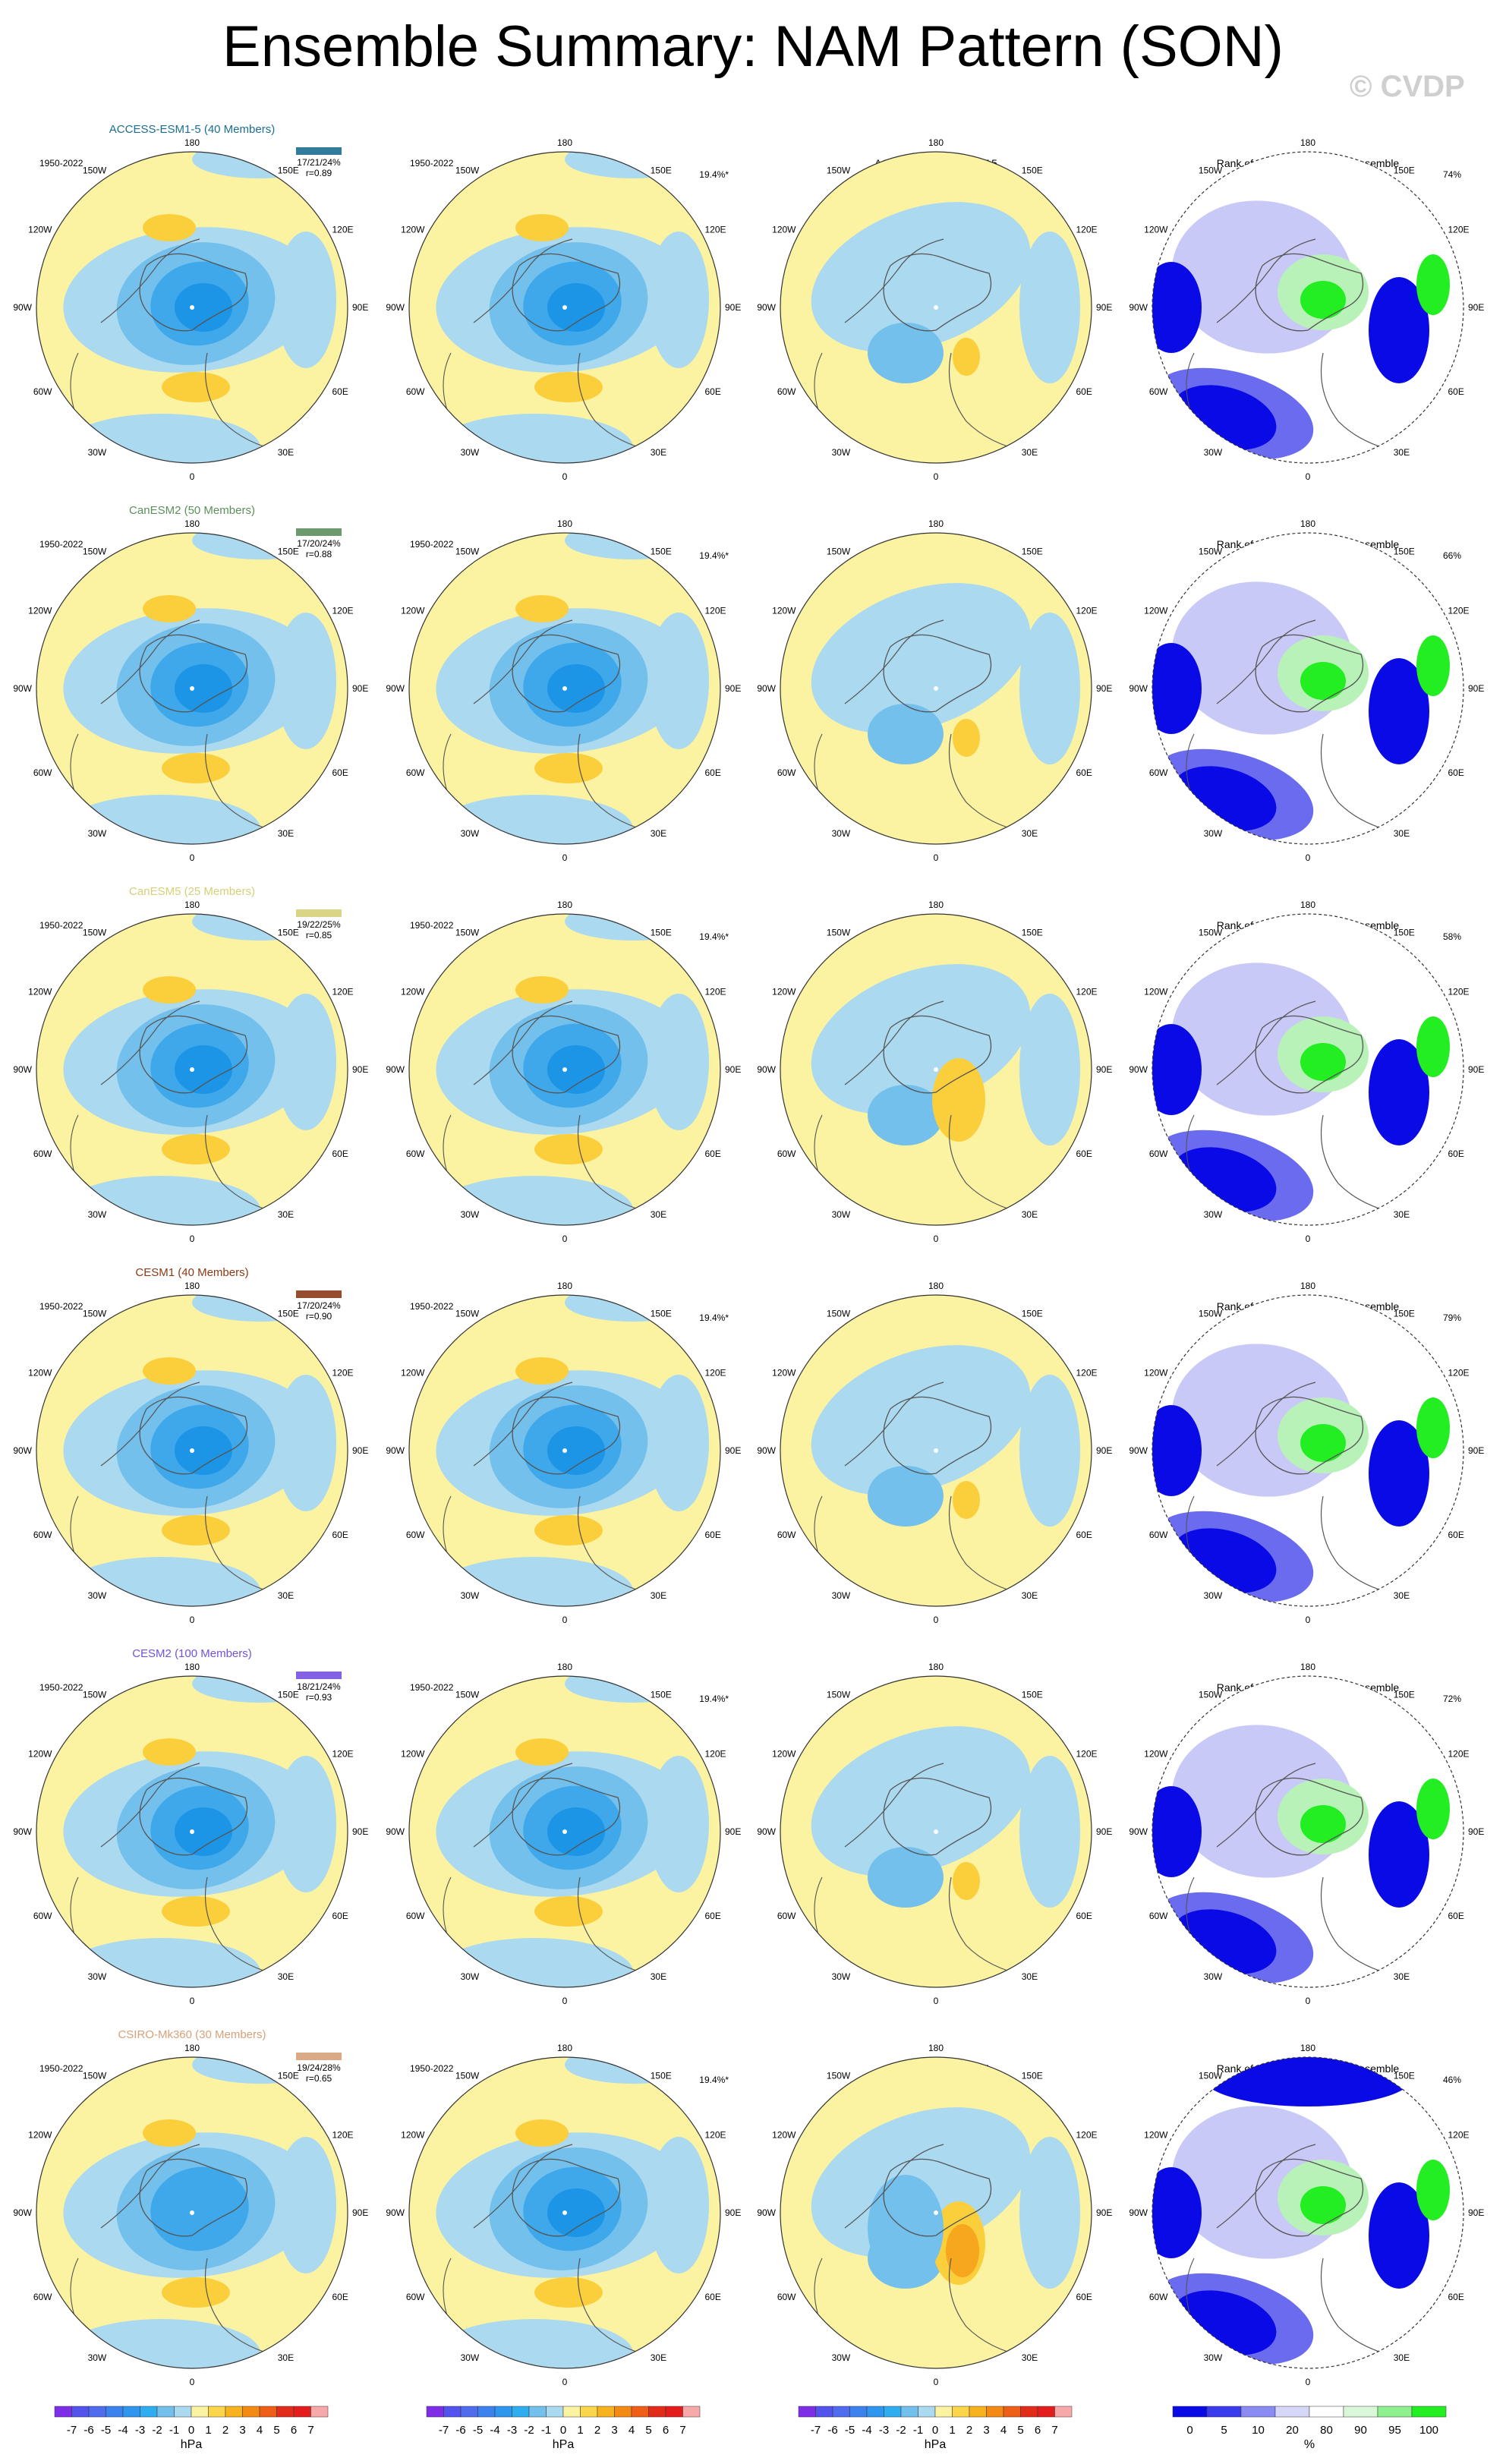 Image resolution: width=1506 pixels, height=2464 pixels. I want to click on colorbar-tick: 7, so click(682, 2430).